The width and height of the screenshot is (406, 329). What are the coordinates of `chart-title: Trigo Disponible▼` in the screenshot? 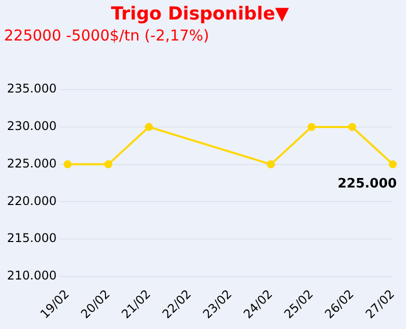 It's located at (200, 13).